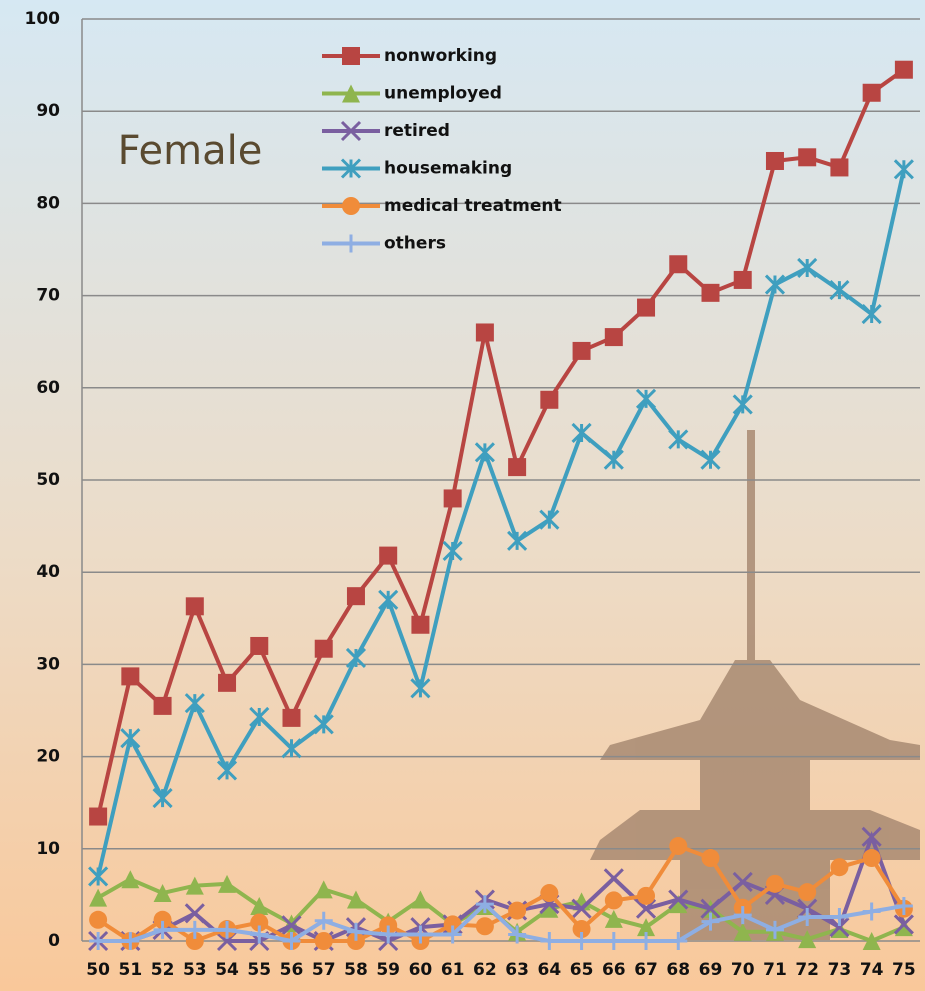 This screenshot has height=991, width=925. I want to click on x-tick-label: 72, so click(807, 970).